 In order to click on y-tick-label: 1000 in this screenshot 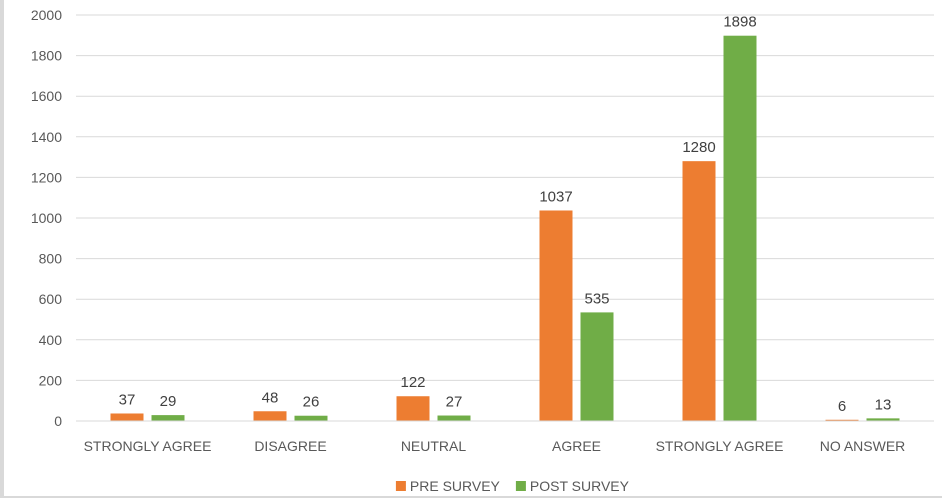, I will do `click(46, 218)`.